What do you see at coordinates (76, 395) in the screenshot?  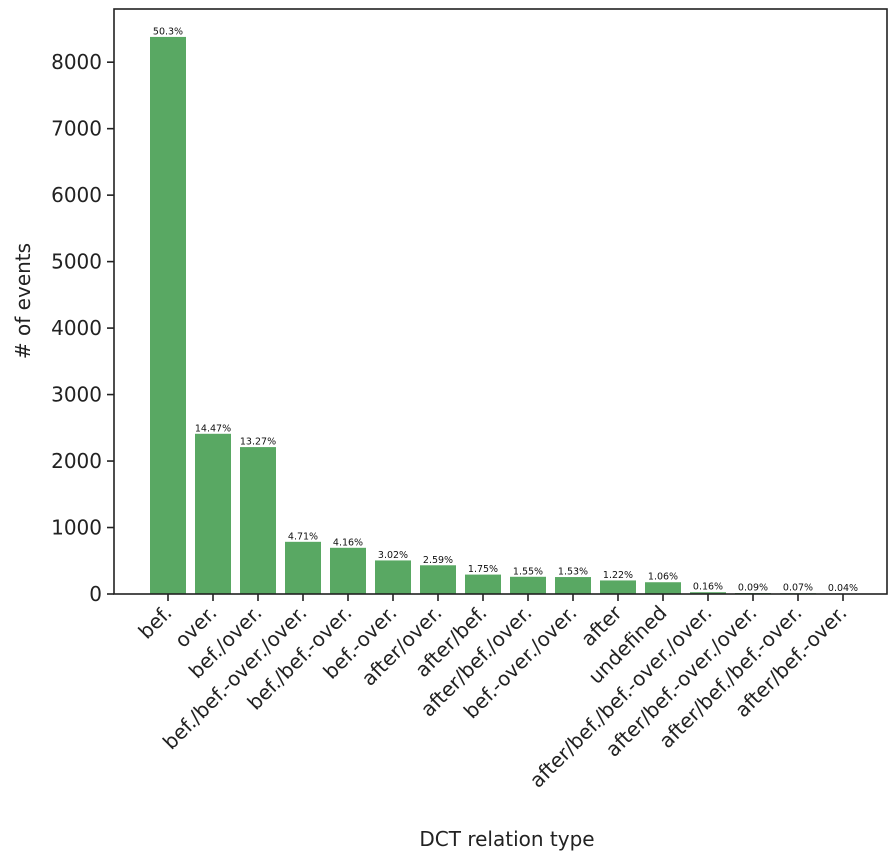 I see `y-tick-label: 3000` at bounding box center [76, 395].